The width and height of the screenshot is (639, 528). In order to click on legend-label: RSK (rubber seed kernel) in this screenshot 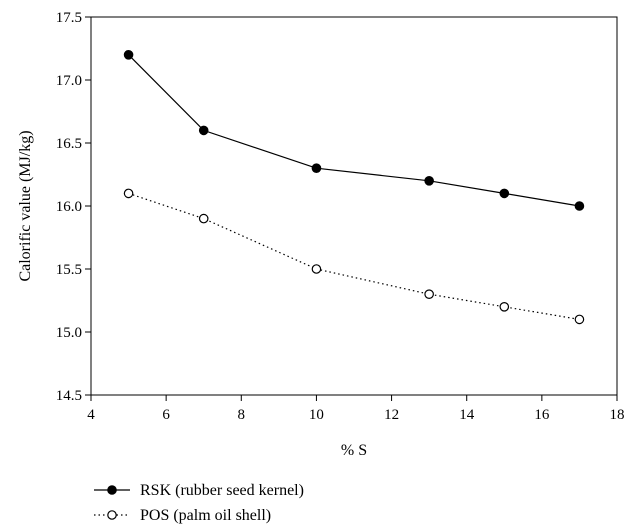, I will do `click(222, 490)`.